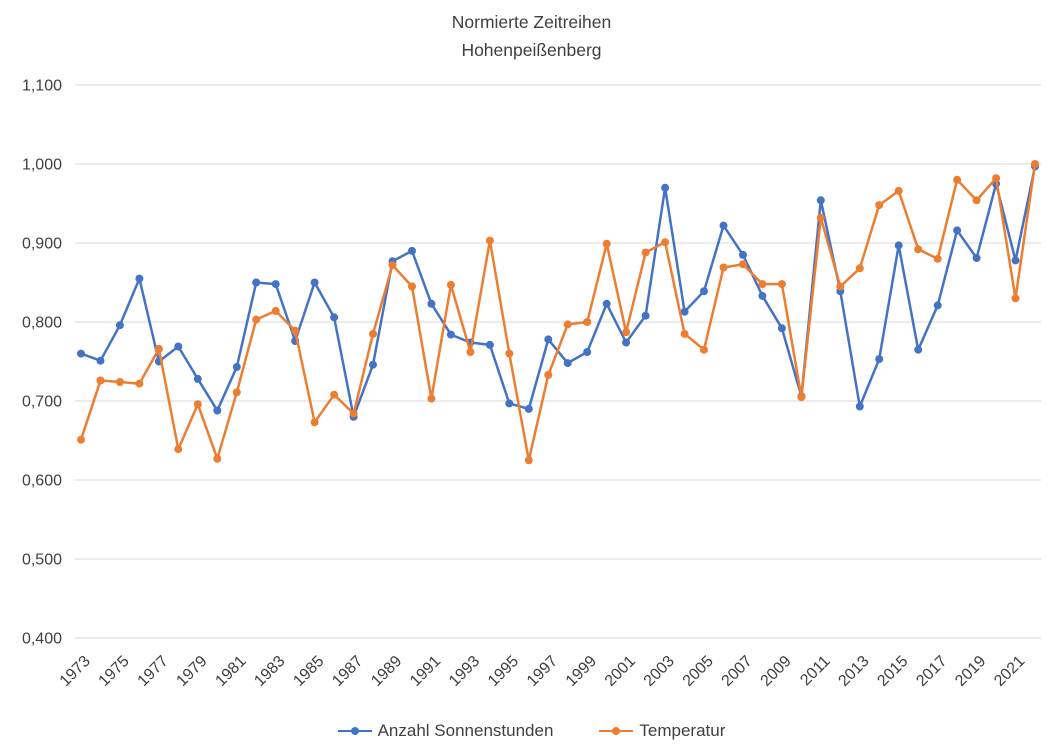 The width and height of the screenshot is (1063, 747). What do you see at coordinates (531, 22) in the screenshot?
I see `chart-title-line1: Normierte Zeitreihen` at bounding box center [531, 22].